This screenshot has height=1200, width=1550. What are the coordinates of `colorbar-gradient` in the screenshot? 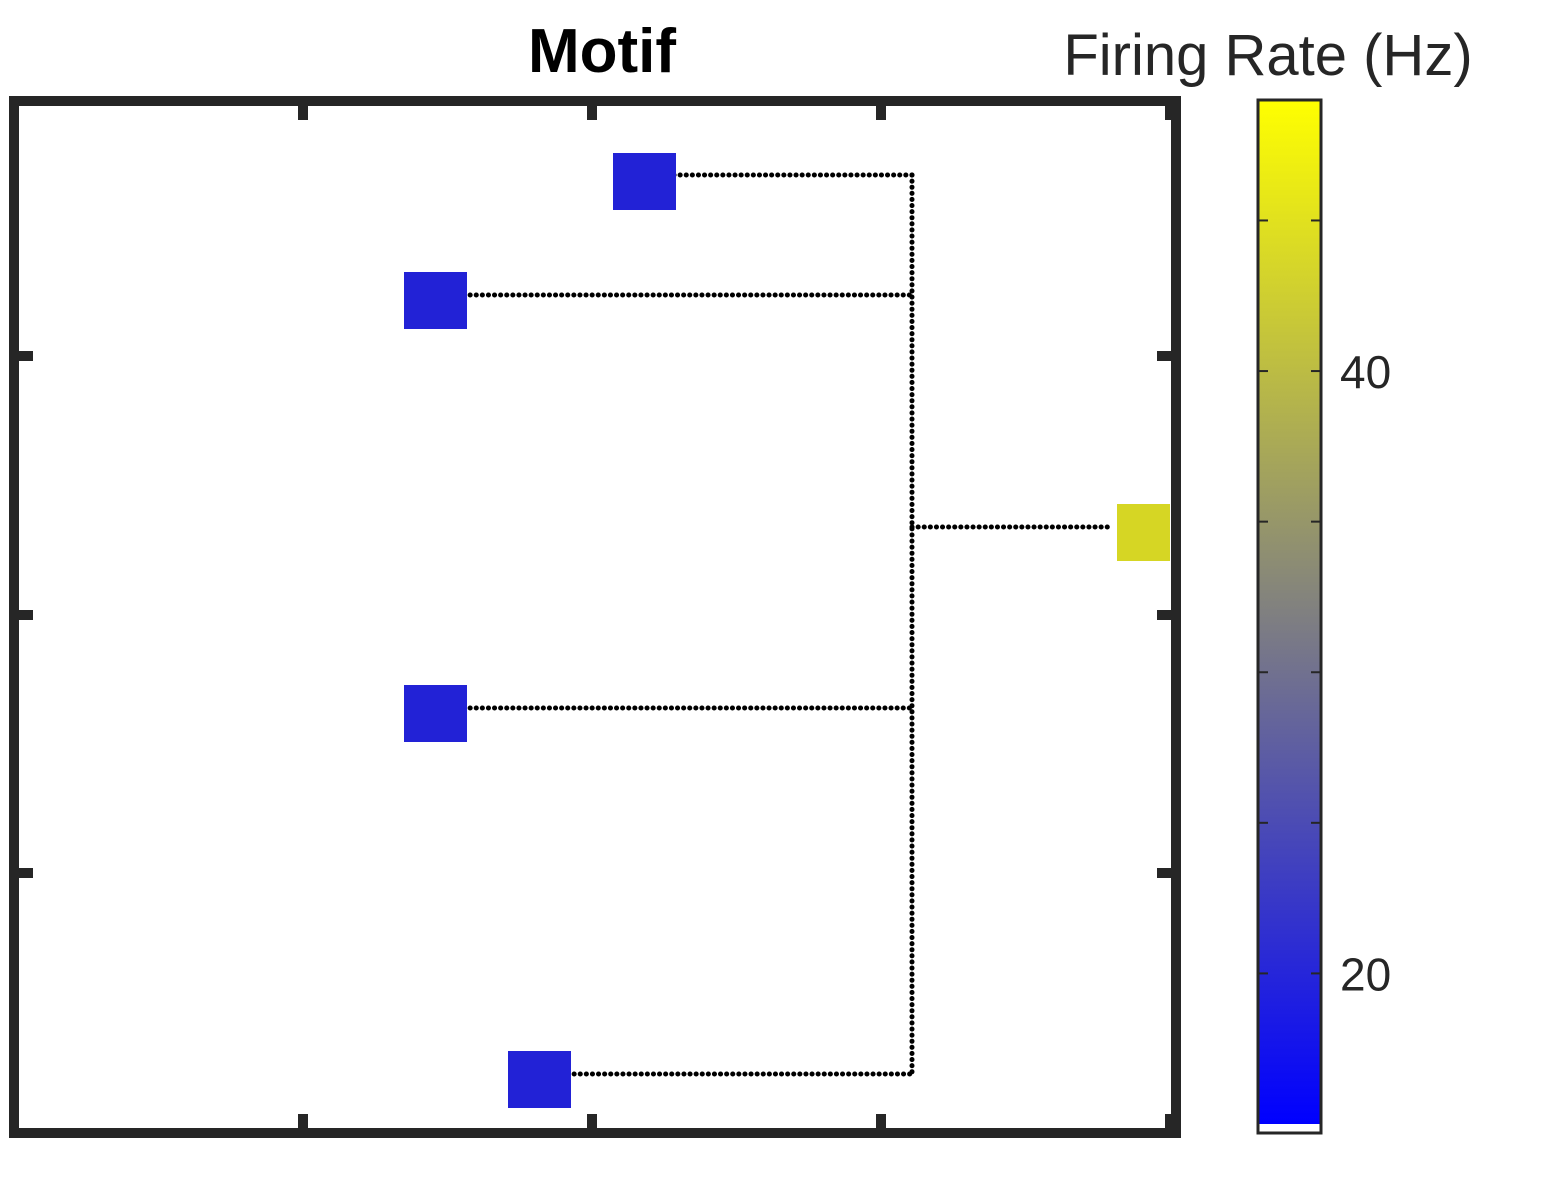 It's located at (1289, 612).